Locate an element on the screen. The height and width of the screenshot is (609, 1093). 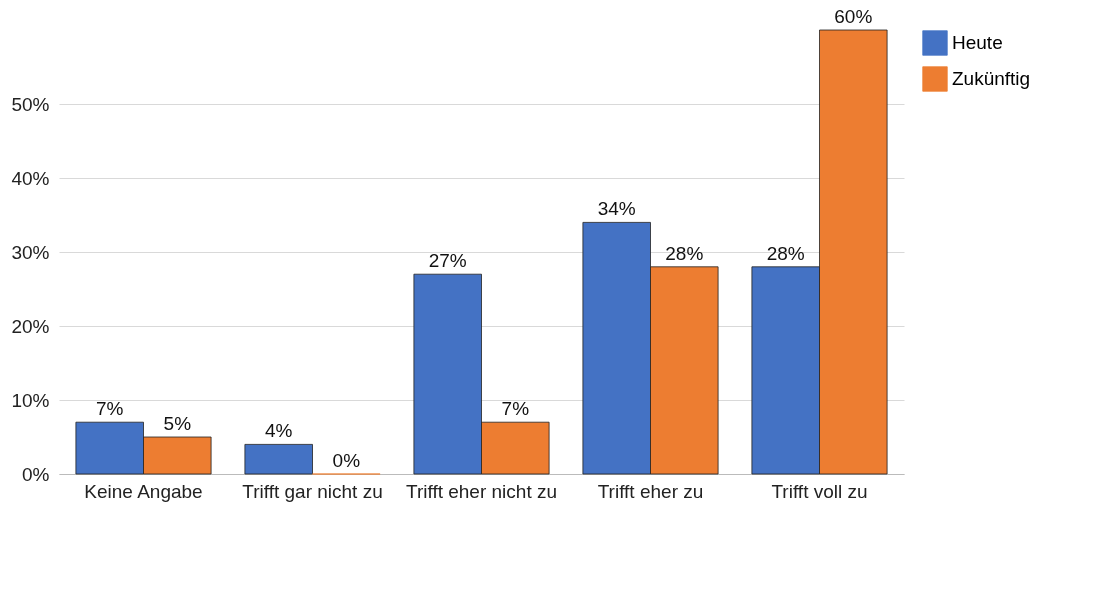
x-tick-label: Trifft voll zu is located at coordinates (819, 491).